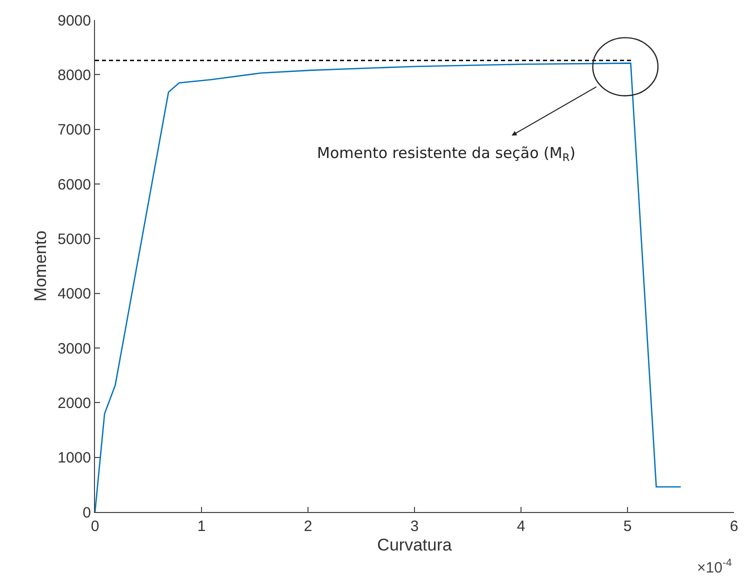 This screenshot has height=578, width=744. I want to click on x-tick-label: 4, so click(521, 526).